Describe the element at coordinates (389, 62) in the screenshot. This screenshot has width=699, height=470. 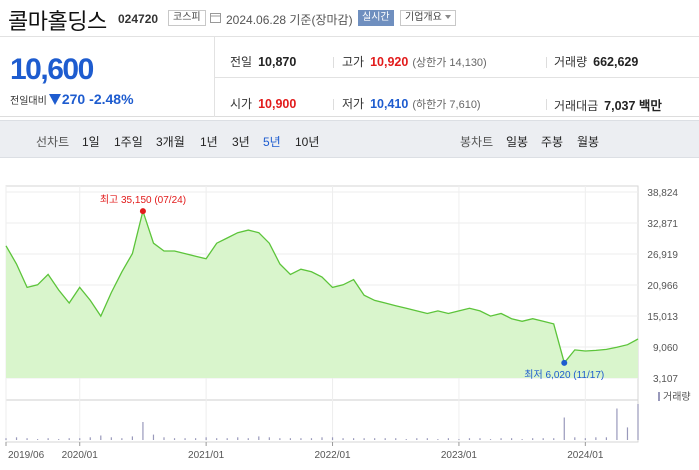
I see `high-value: 10,920` at that location.